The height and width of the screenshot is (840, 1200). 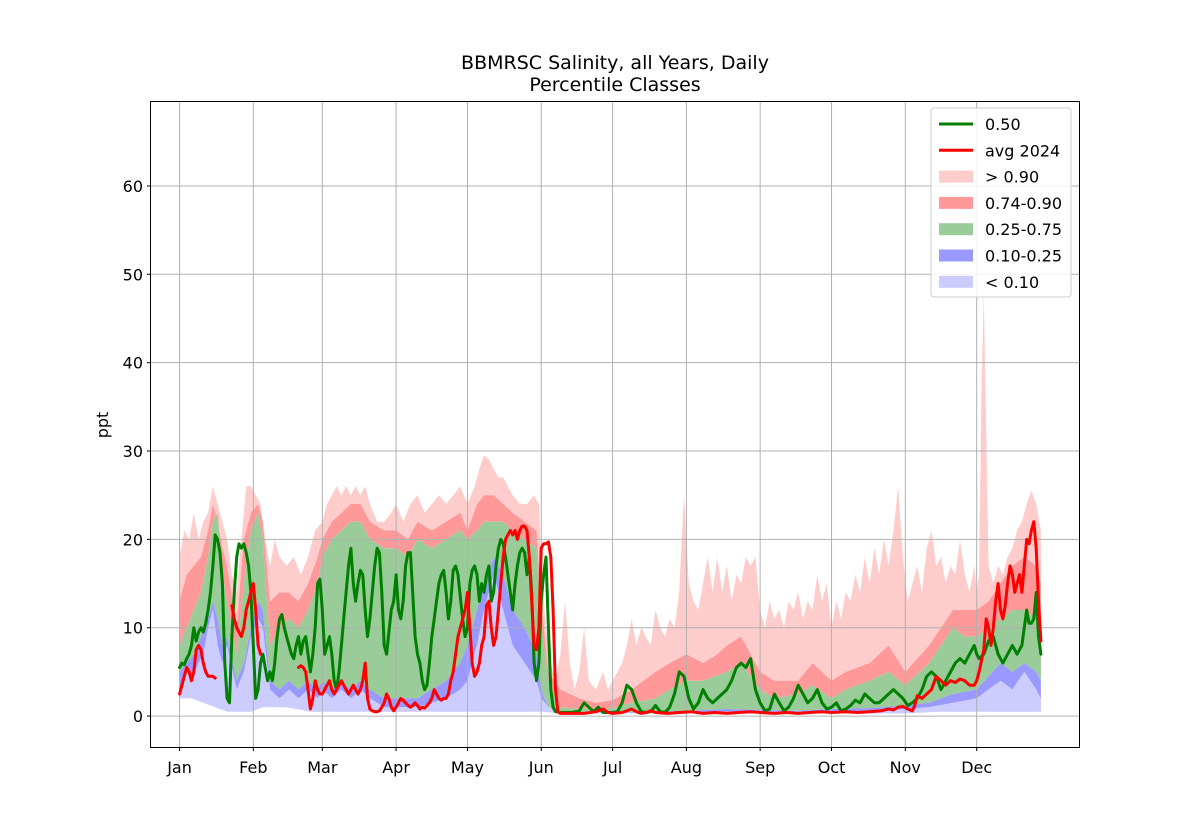 What do you see at coordinates (133, 628) in the screenshot?
I see `y-tick-label: 10` at bounding box center [133, 628].